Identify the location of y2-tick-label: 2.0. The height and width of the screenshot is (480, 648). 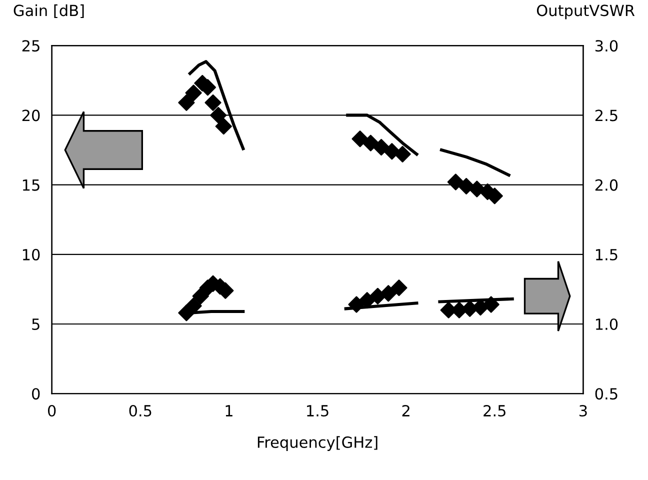
(606, 185).